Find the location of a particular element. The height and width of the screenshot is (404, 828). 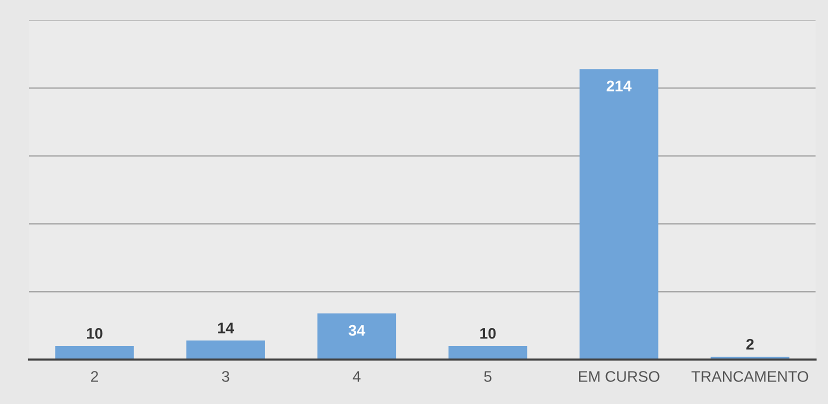

data-label: 14 is located at coordinates (226, 328).